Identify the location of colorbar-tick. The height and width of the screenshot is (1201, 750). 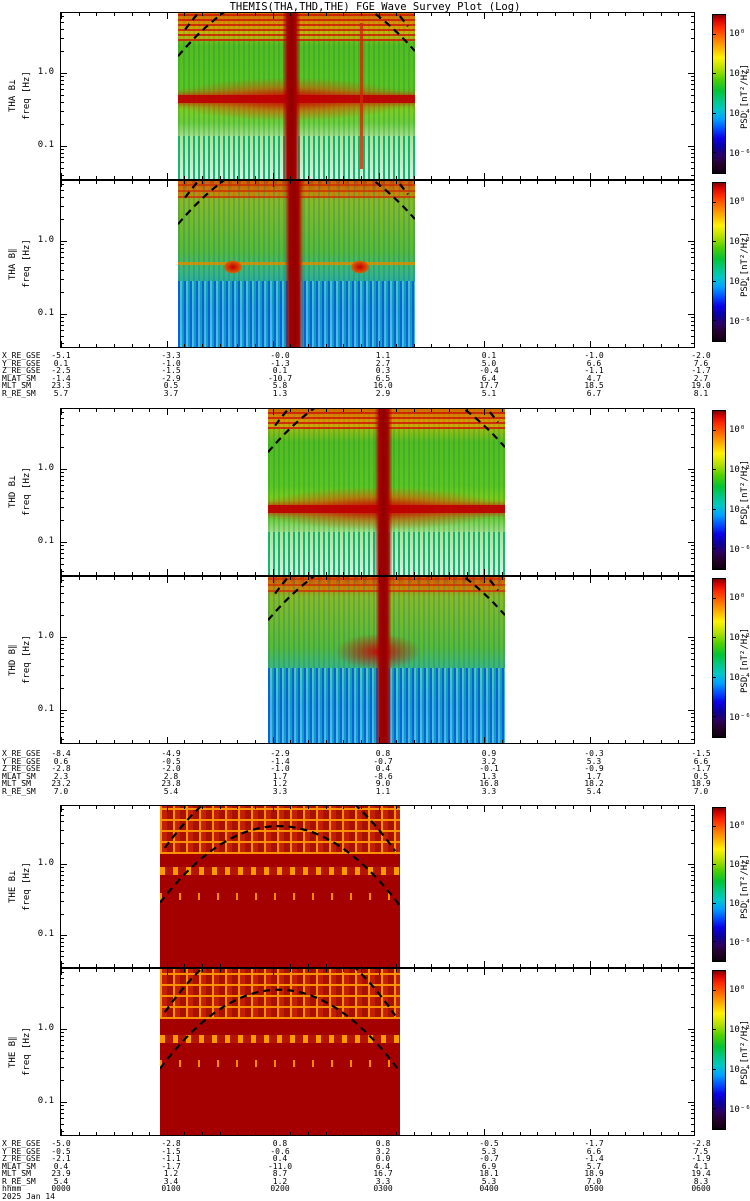
(714, 990).